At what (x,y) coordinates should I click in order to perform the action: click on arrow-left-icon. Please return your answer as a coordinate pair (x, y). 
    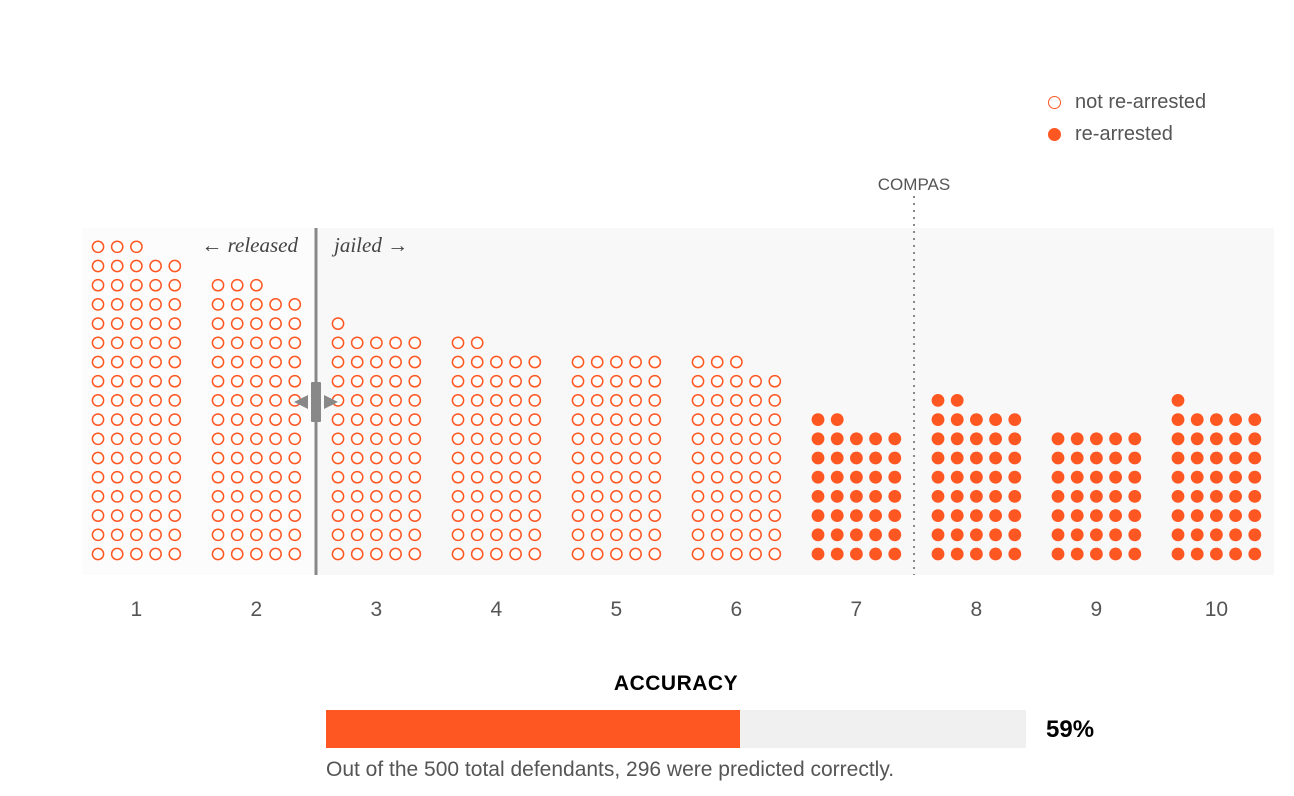
    Looking at the image, I should click on (301, 402).